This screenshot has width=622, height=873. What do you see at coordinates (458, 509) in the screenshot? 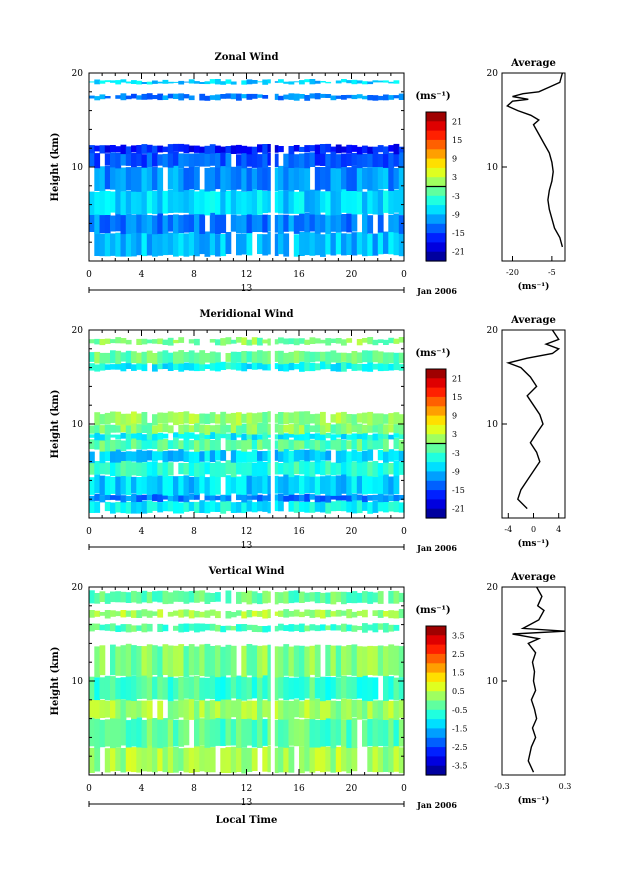
I see `colorbar-tick-label: -21` at bounding box center [458, 509].